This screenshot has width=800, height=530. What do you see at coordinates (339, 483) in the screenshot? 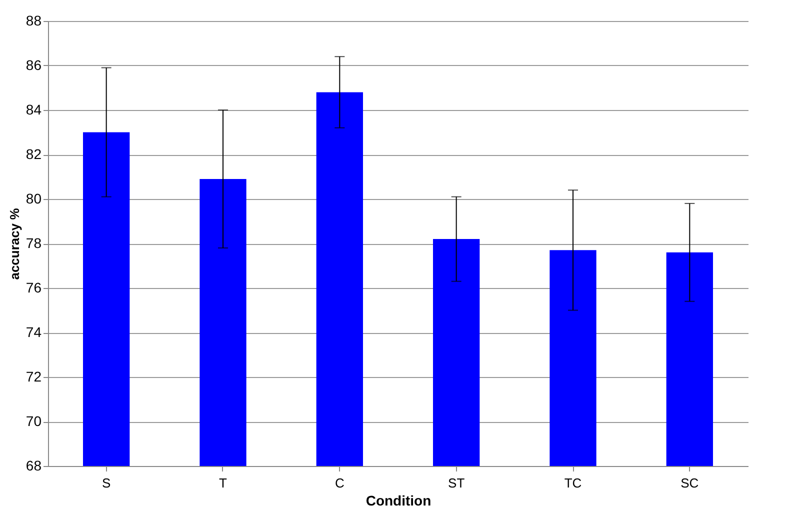
I see `x-tick-label: C` at bounding box center [339, 483].